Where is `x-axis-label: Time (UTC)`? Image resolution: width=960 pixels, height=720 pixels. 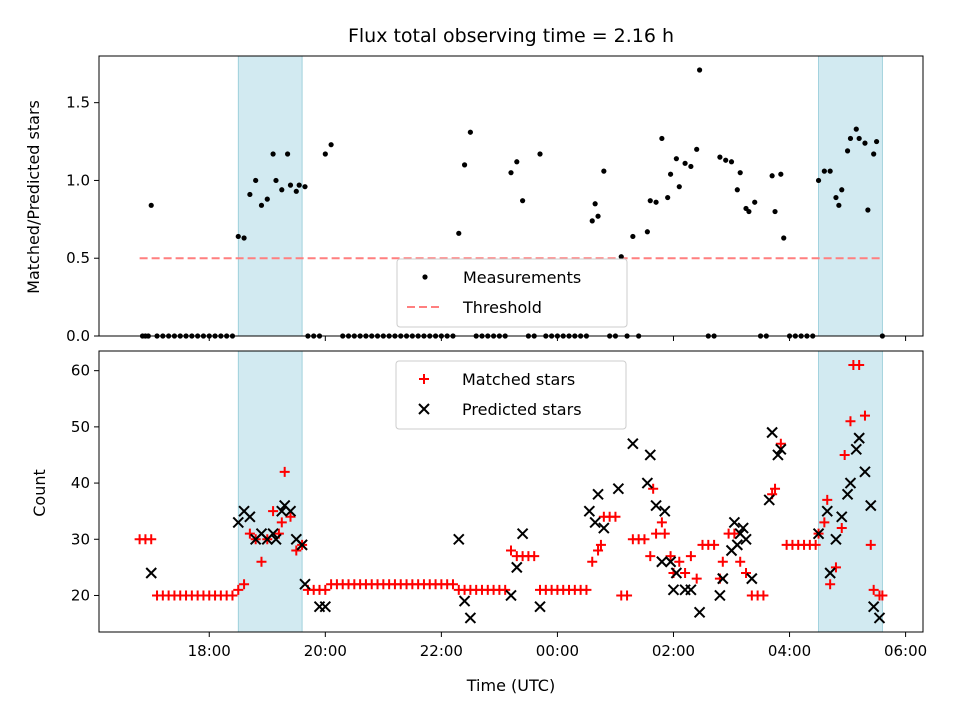 x-axis-label: Time (UTC) is located at coordinates (510, 685).